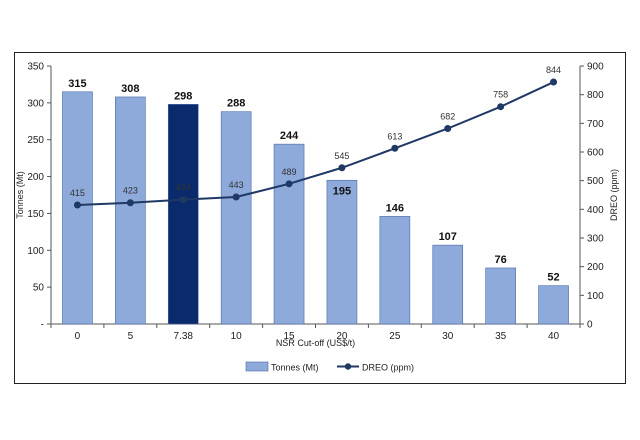 This screenshot has width=640, height=440. What do you see at coordinates (595, 239) in the screenshot?
I see `right-tick-label: 300` at bounding box center [595, 239].